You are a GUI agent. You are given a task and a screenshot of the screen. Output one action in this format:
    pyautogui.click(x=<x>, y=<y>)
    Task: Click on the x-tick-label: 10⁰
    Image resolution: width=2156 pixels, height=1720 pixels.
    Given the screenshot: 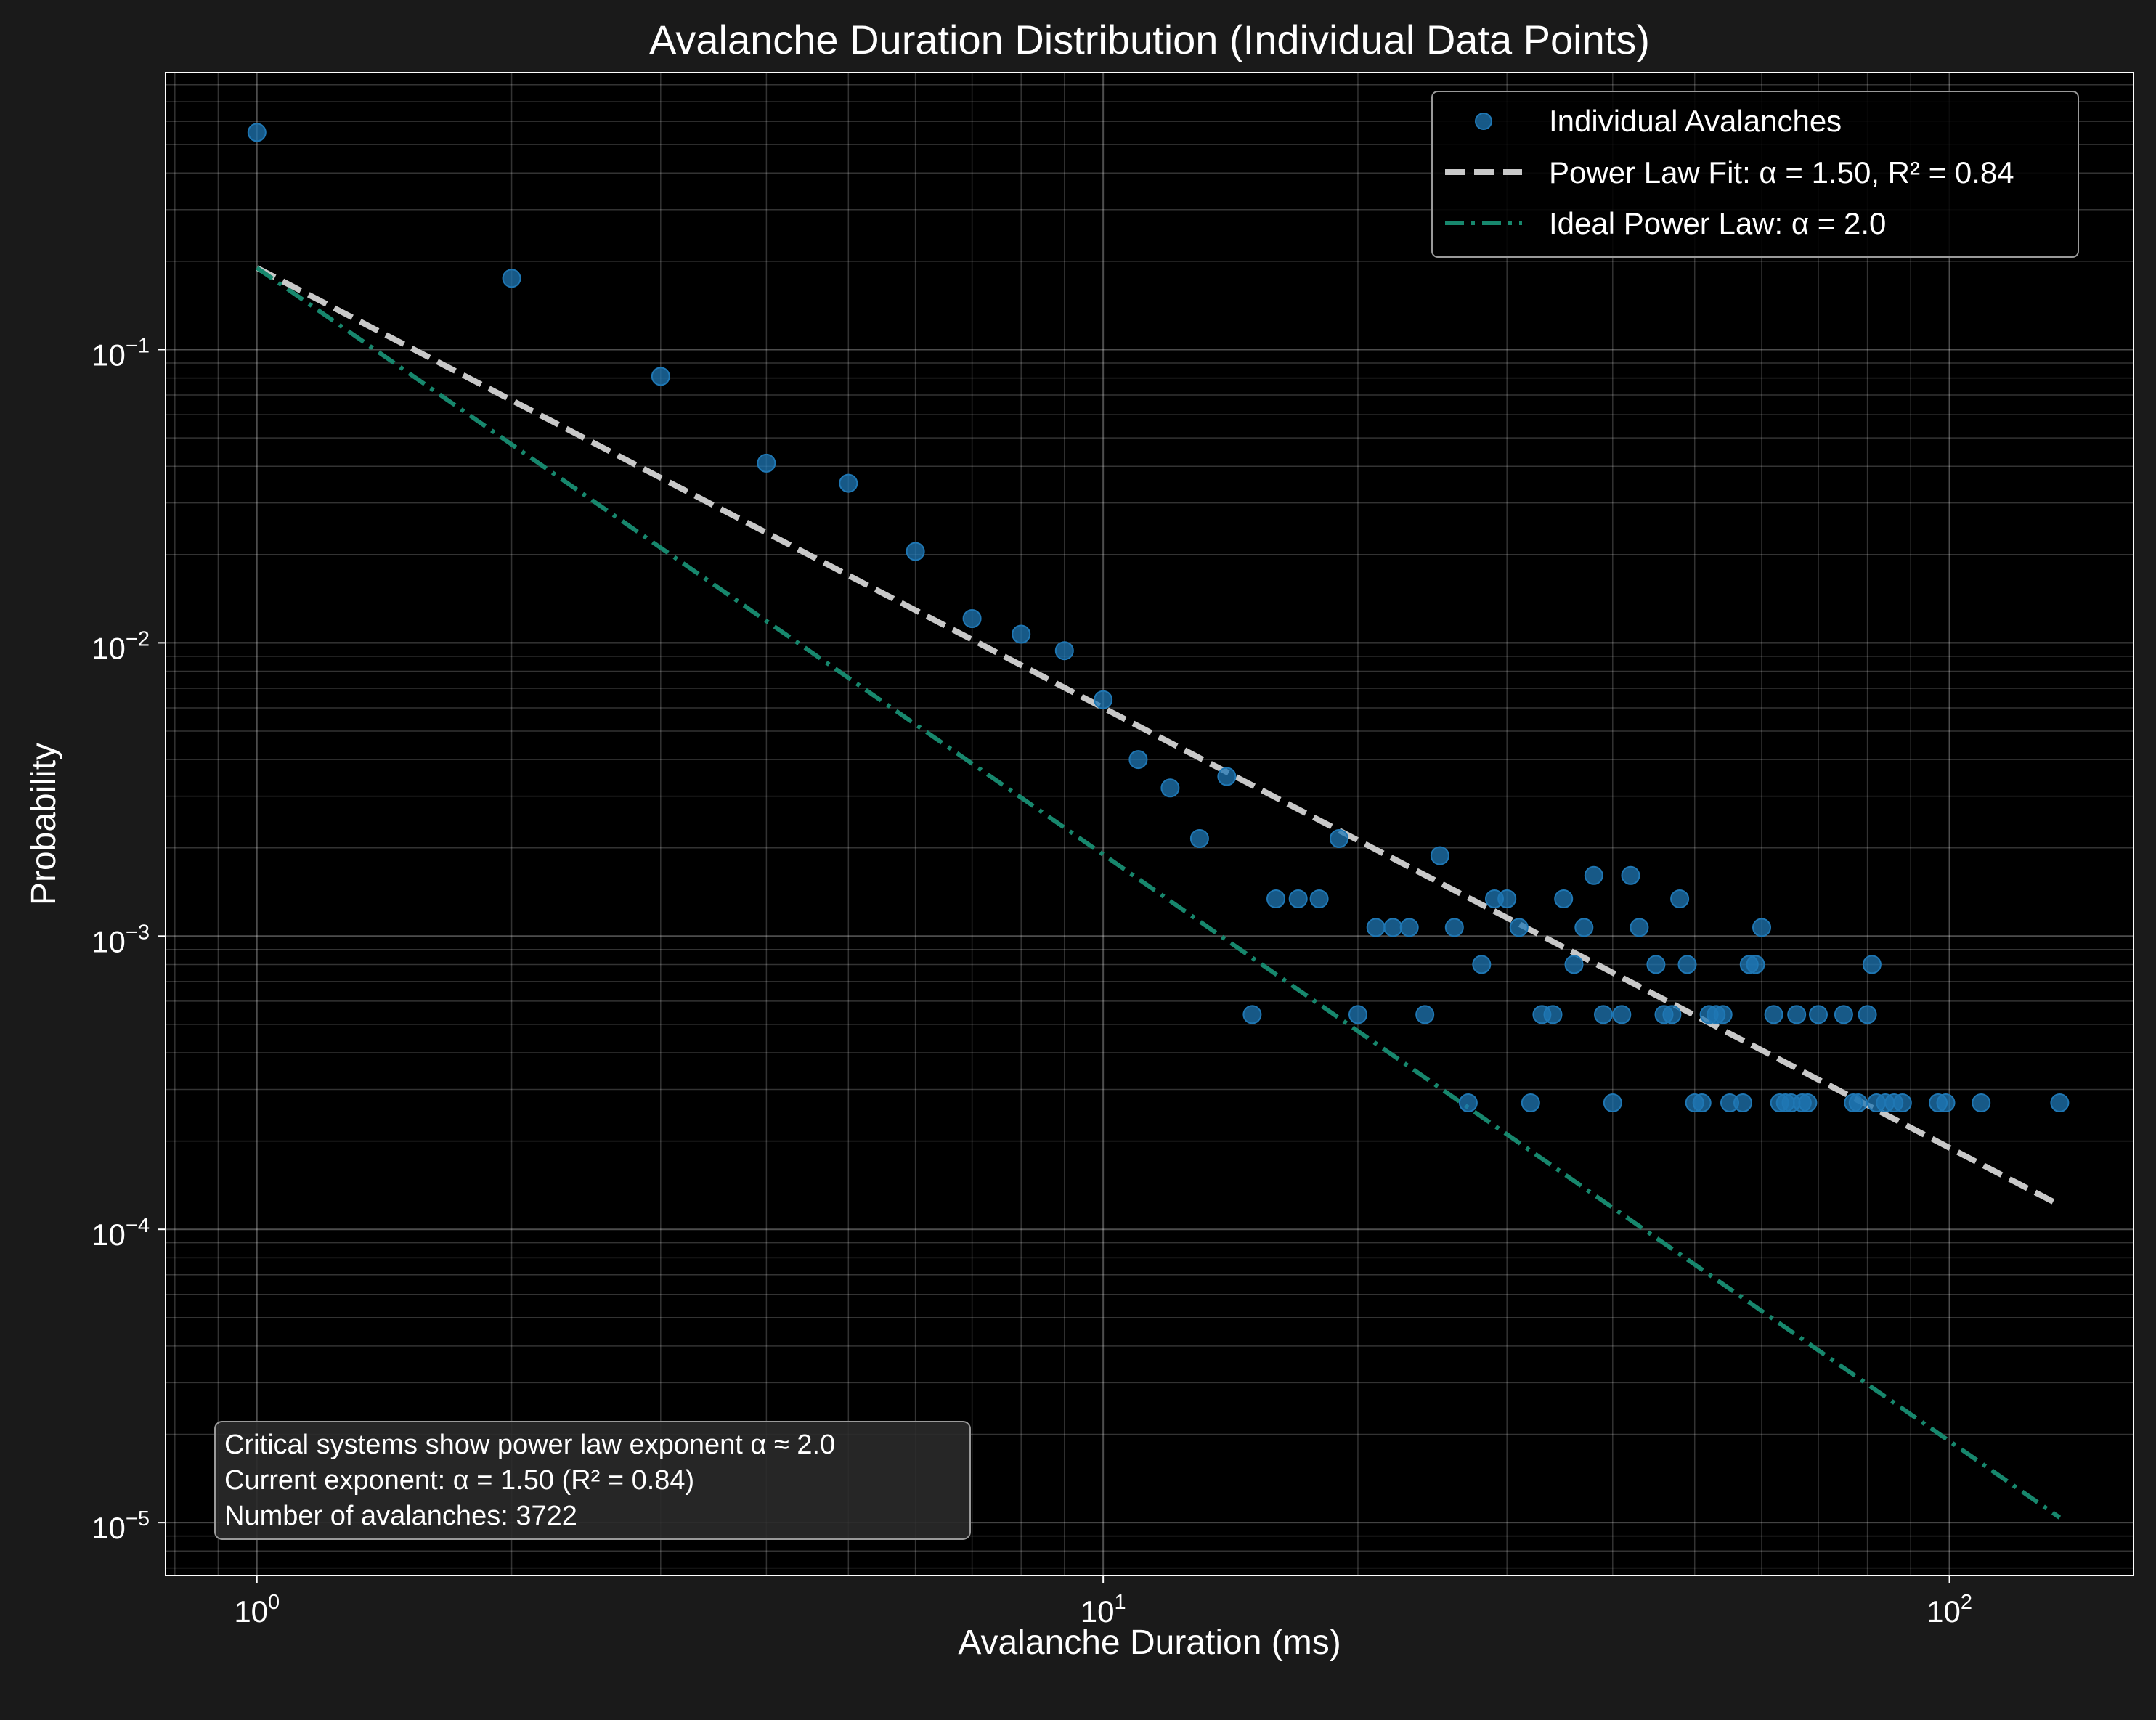 What is the action you would take?
    pyautogui.click(x=257, y=1610)
    